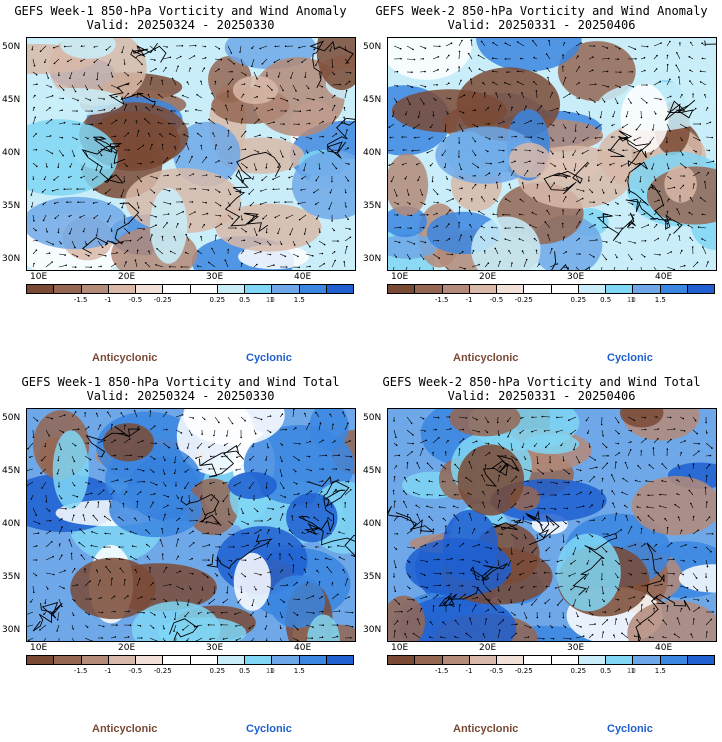 The width and height of the screenshot is (722, 742). What do you see at coordinates (630, 358) in the screenshot?
I see `legend-cyclonic: Cyclonic` at bounding box center [630, 358].